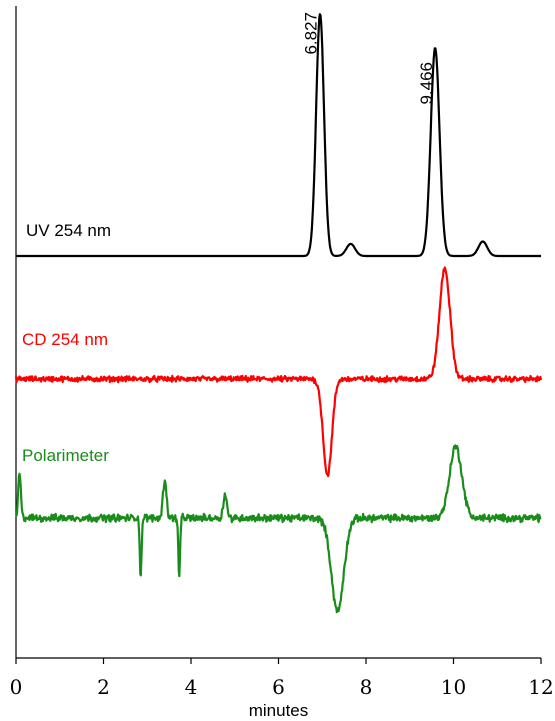 This screenshot has height=721, width=555. Describe the element at coordinates (65, 455) in the screenshot. I see `series-label-2: Polarimeter` at that location.